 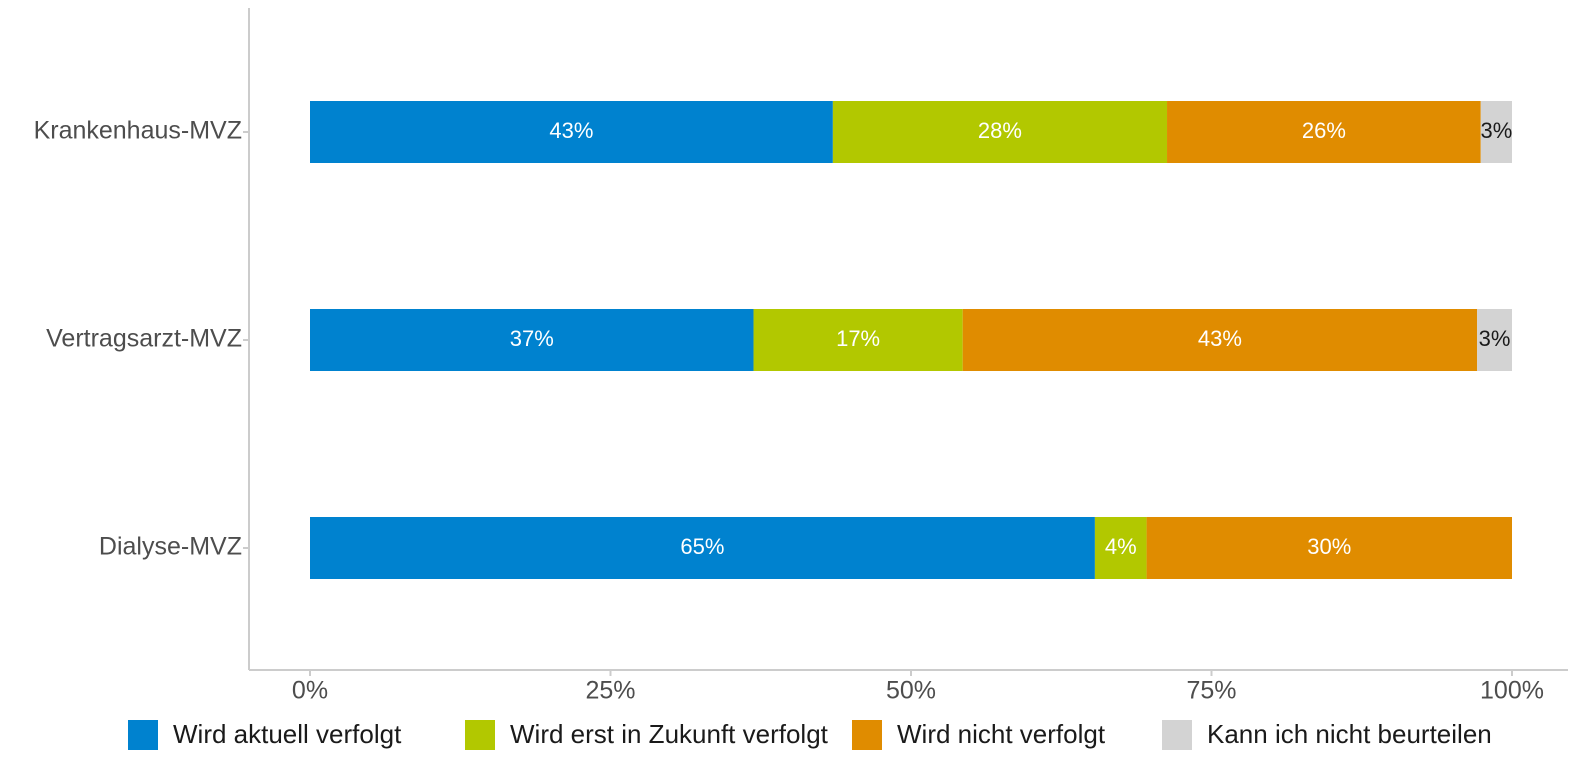 I want to click on x-tick-label: 0%, so click(x=310, y=691).